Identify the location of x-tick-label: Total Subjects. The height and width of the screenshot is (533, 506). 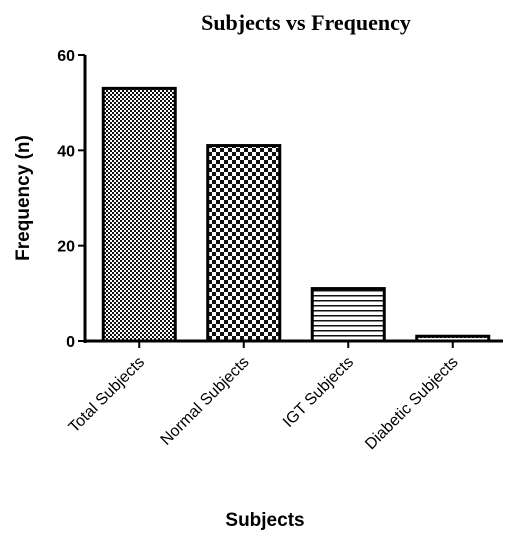
(107, 395).